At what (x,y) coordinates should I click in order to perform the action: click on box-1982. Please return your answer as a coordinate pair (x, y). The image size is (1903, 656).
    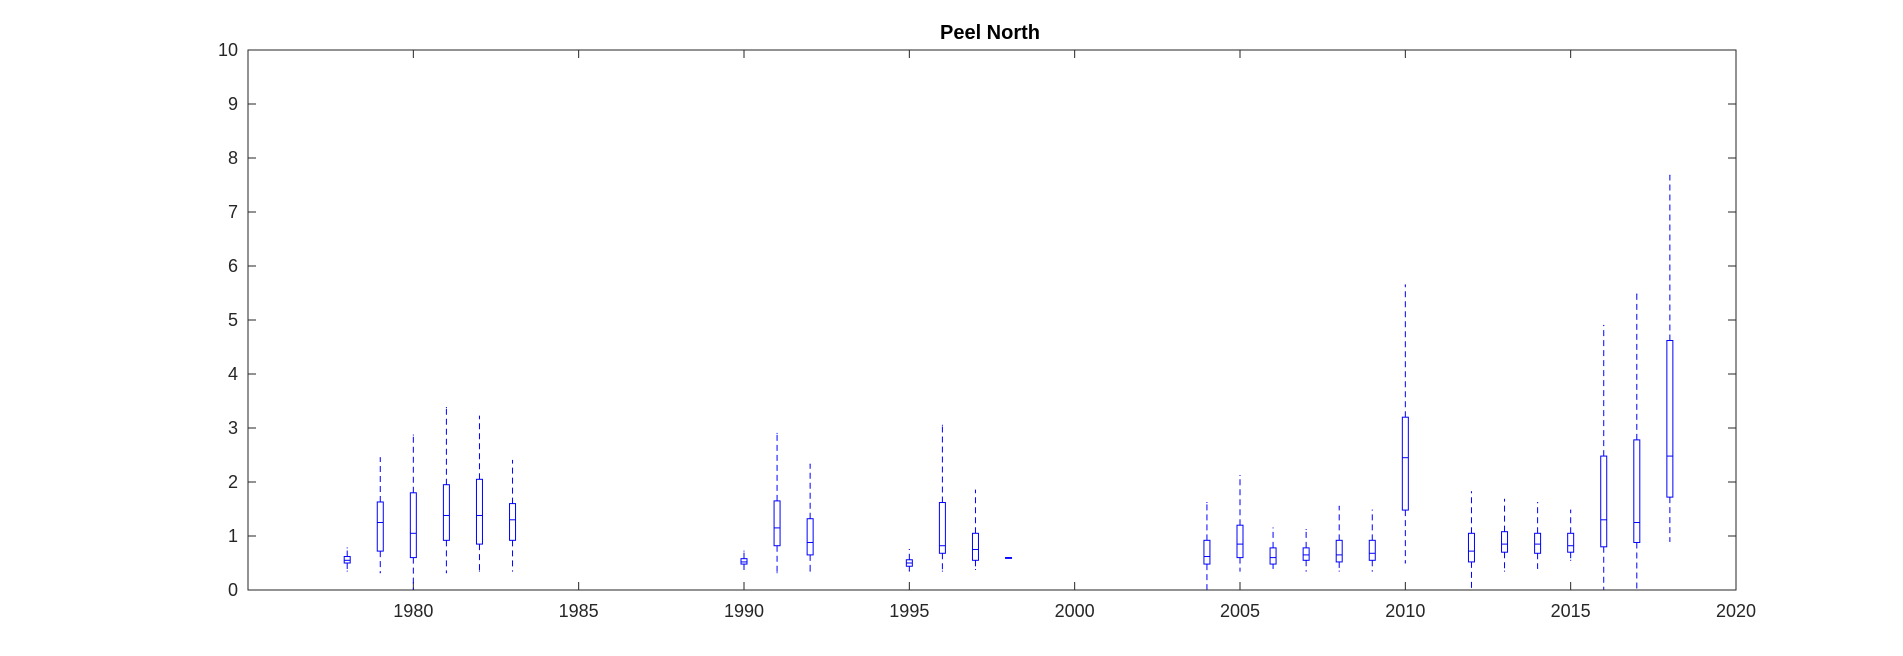
    Looking at the image, I should click on (479, 493).